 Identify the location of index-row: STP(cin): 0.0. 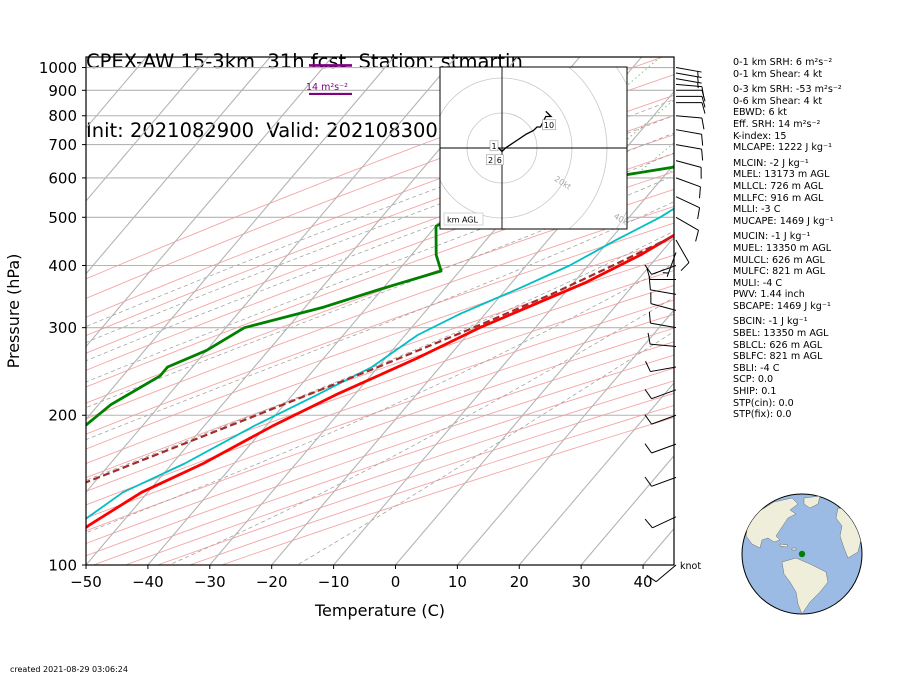
(763, 403).